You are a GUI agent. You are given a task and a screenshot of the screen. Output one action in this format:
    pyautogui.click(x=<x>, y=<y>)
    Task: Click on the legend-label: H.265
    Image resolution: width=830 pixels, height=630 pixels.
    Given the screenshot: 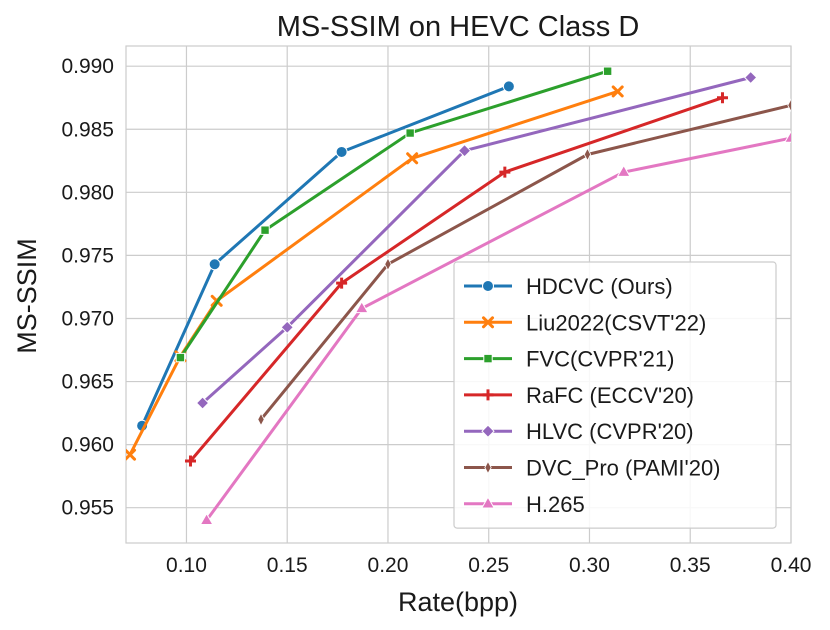 What is the action you would take?
    pyautogui.click(x=555, y=504)
    